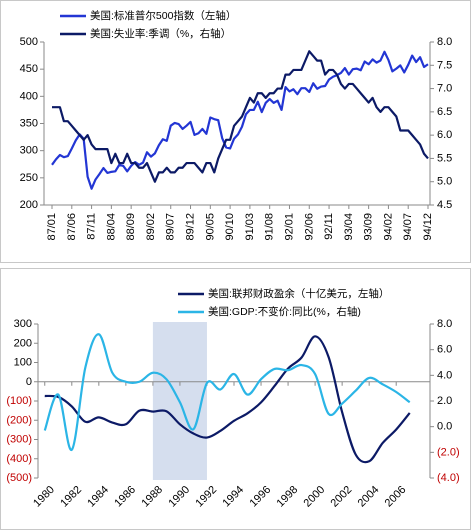 The height and width of the screenshot is (531, 472). Describe the element at coordinates (210, 227) in the screenshot. I see `x-tick-label: 90/05` at that location.